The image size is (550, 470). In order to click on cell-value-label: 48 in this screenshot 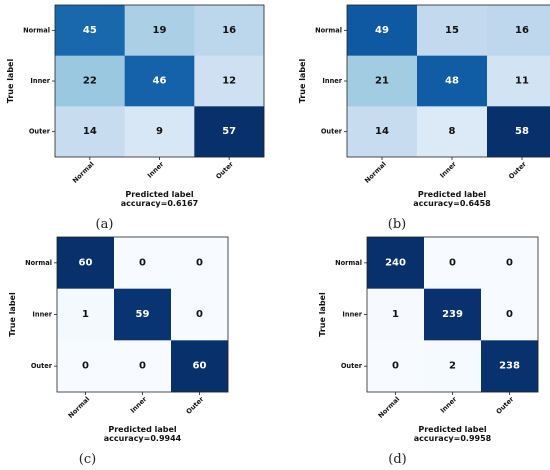, I will do `click(452, 81)`.